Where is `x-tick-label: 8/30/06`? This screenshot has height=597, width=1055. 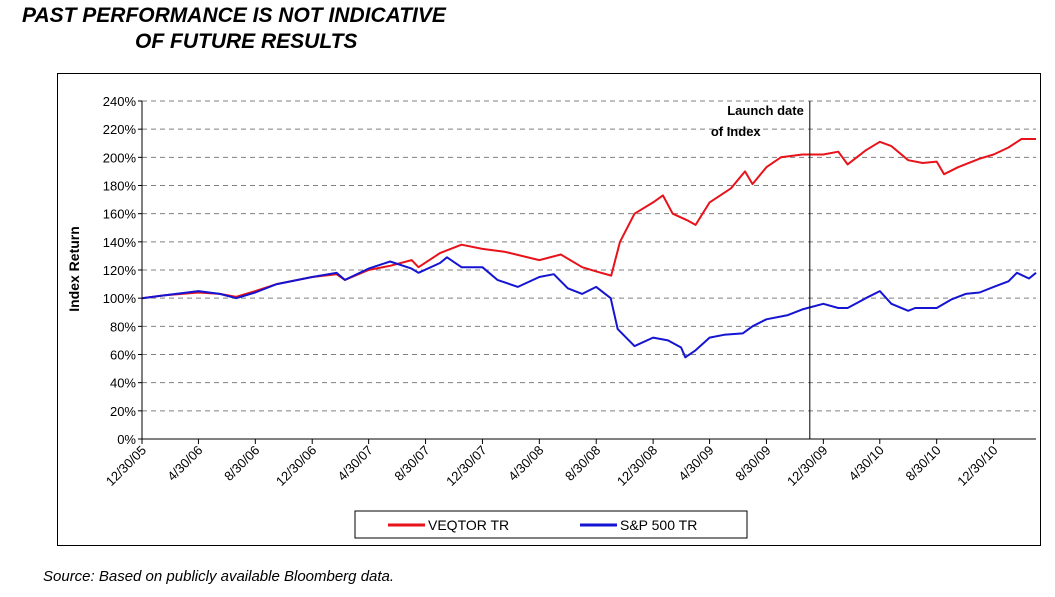
x-tick-label: 8/30/06 is located at coordinates (241, 463).